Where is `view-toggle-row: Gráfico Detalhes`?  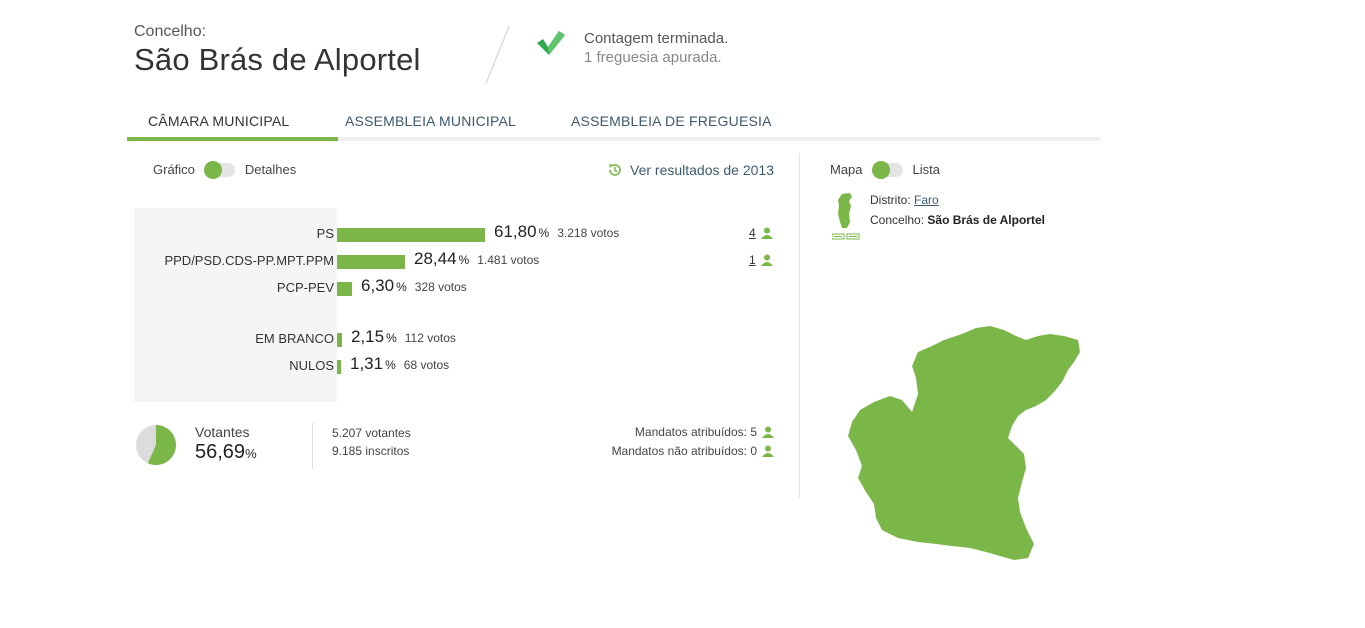
view-toggle-row: Gráfico Detalhes is located at coordinates (225, 169).